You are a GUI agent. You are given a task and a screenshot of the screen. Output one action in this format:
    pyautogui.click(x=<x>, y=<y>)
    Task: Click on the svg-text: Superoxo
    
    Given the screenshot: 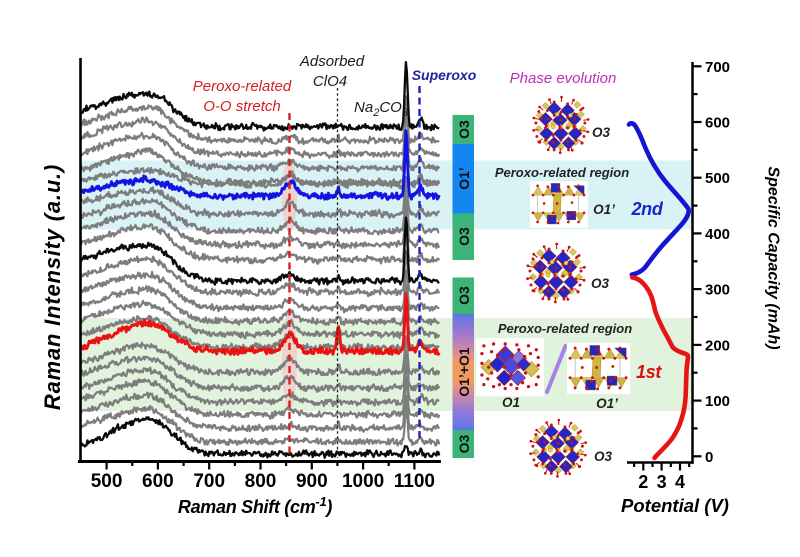 What is the action you would take?
    pyautogui.click(x=444, y=75)
    